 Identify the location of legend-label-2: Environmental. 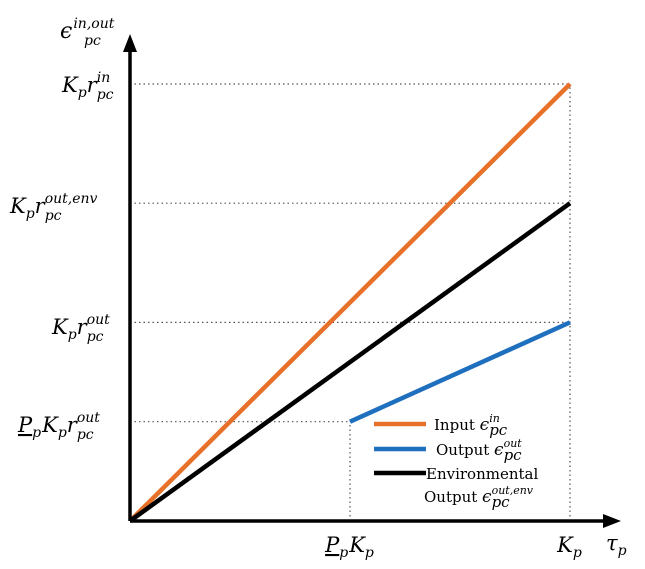
(482, 474).